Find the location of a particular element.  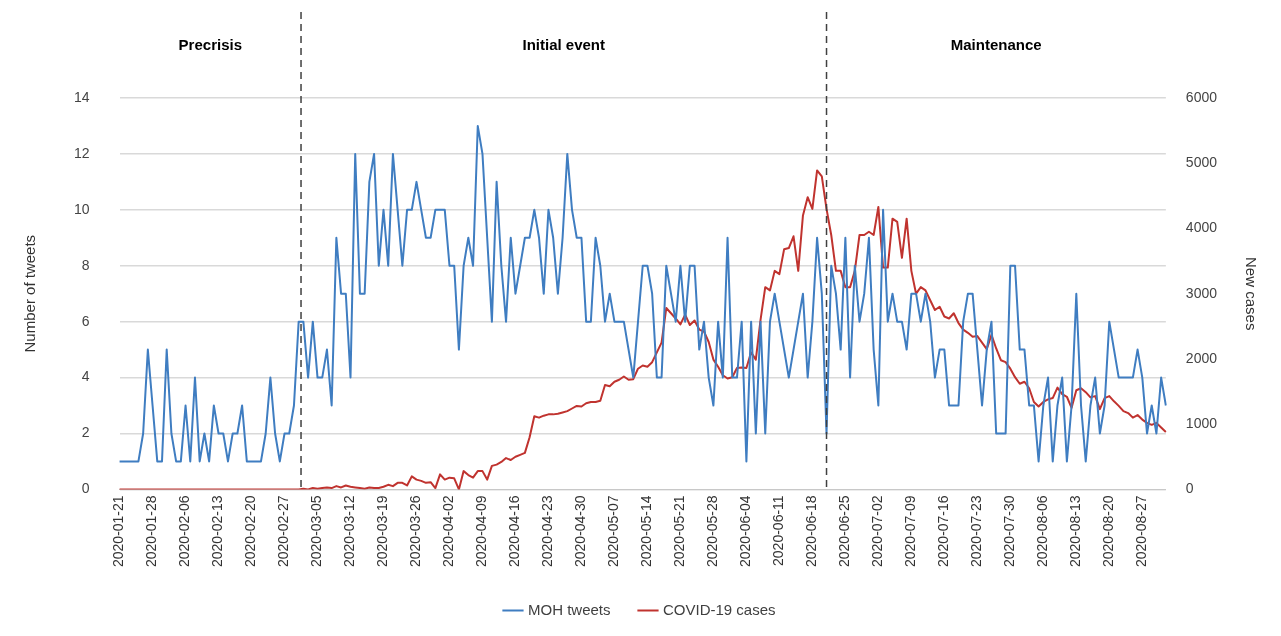

y-tick-label: 12 is located at coordinates (81, 152).